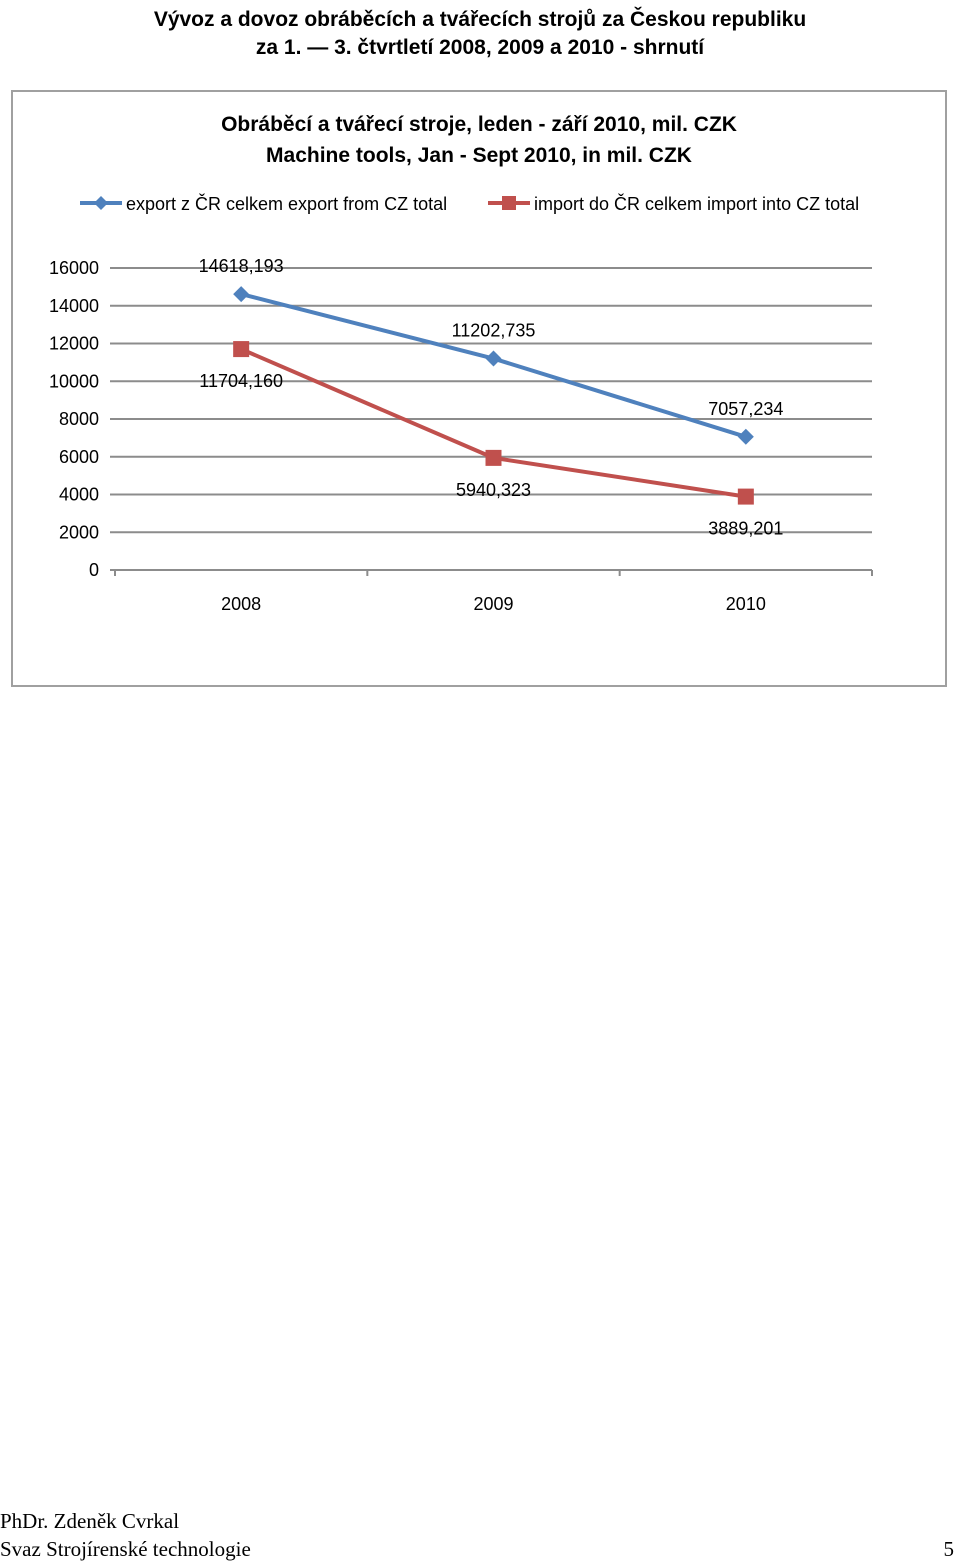 The width and height of the screenshot is (960, 1562). Describe the element at coordinates (74, 381) in the screenshot. I see `y-tick-label: 10000` at that location.